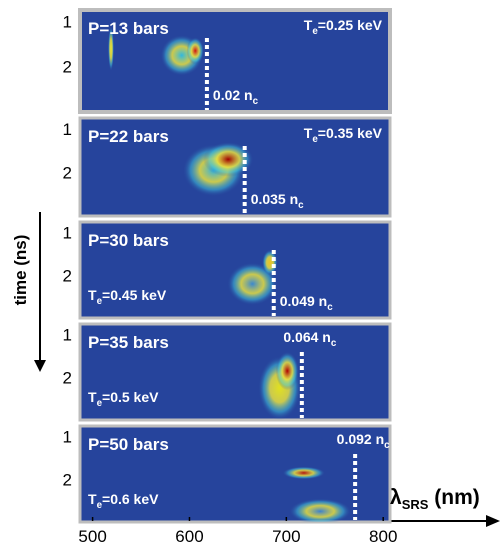 The width and height of the screenshot is (502, 546). I want to click on time-arrow-head, so click(40, 366).